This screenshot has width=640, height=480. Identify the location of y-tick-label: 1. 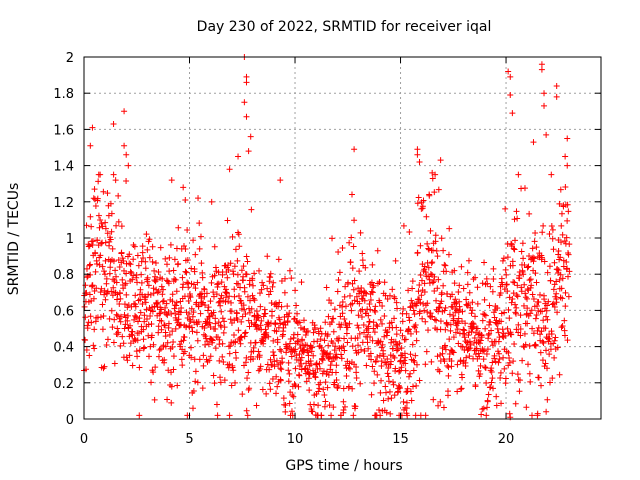
(70, 239).